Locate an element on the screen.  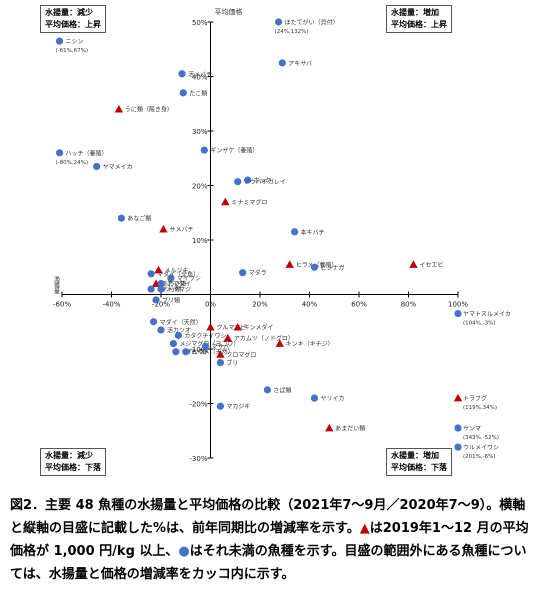
data-point-label: うに類（殻き身） is located at coordinates (149, 110).